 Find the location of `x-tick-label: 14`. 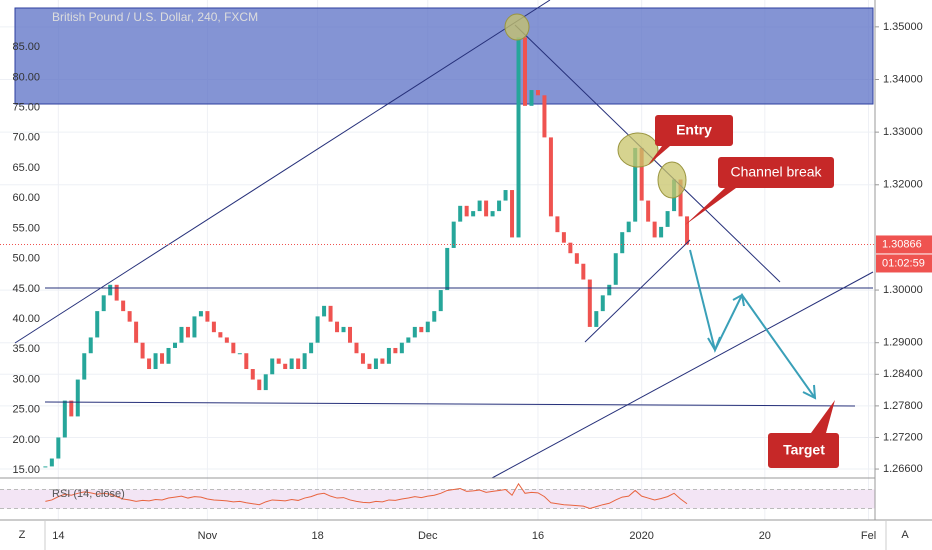

x-tick-label: 14 is located at coordinates (58, 536).